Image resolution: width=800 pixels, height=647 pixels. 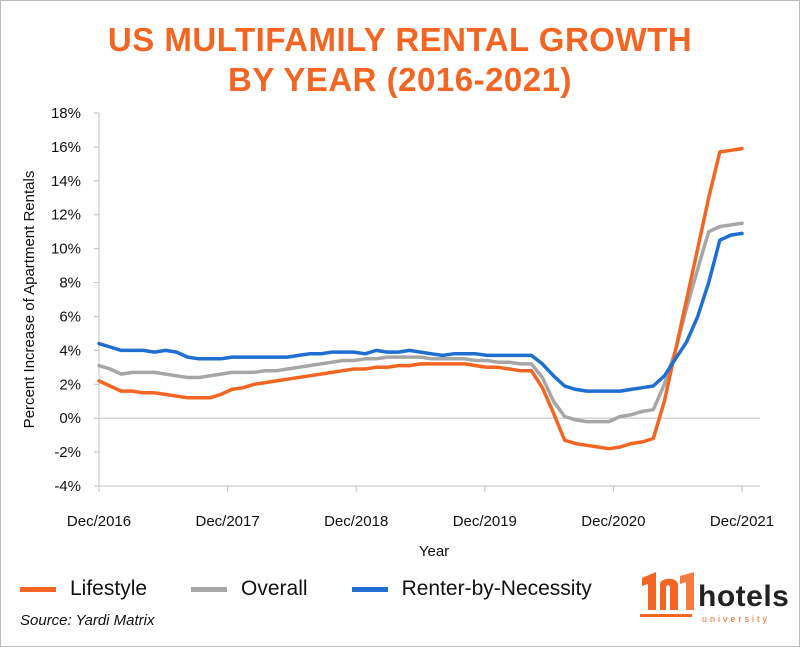 I want to click on chart-title-line-2: BY YEAR (2016-2021), so click(x=400, y=79).